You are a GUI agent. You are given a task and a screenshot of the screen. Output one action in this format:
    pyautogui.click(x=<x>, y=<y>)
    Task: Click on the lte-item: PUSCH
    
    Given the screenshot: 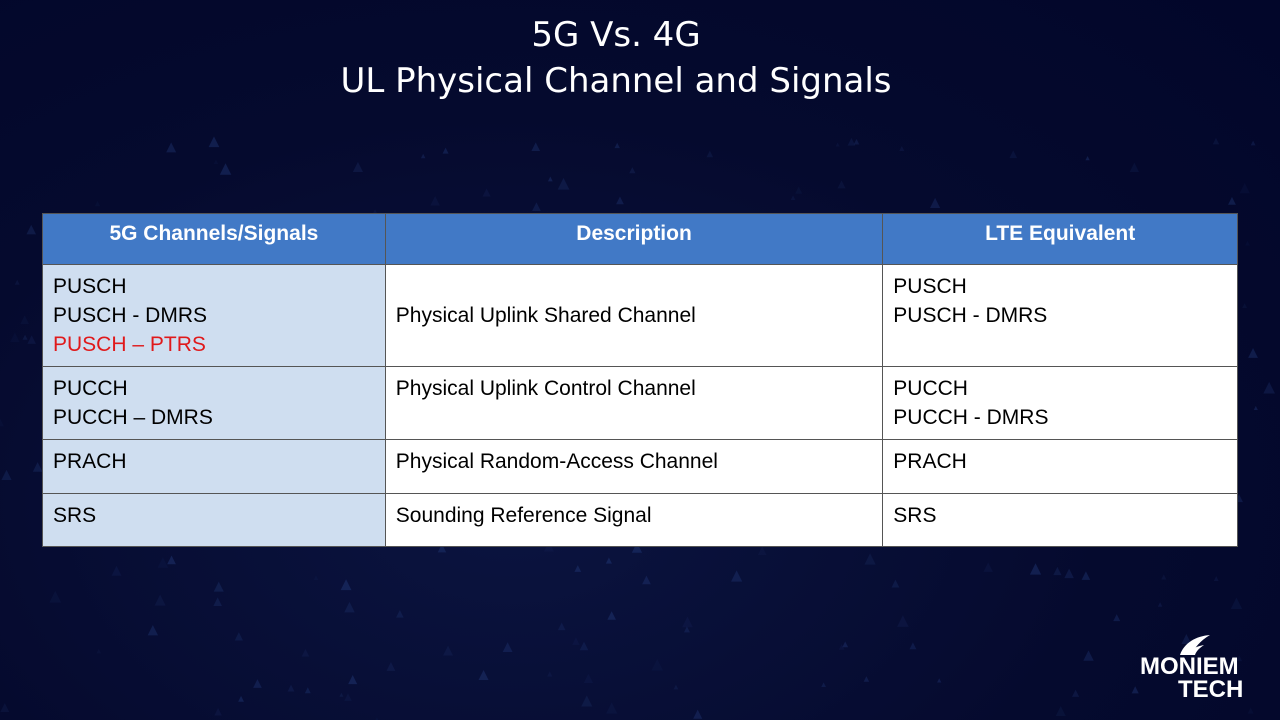 What is the action you would take?
    pyautogui.click(x=930, y=286)
    